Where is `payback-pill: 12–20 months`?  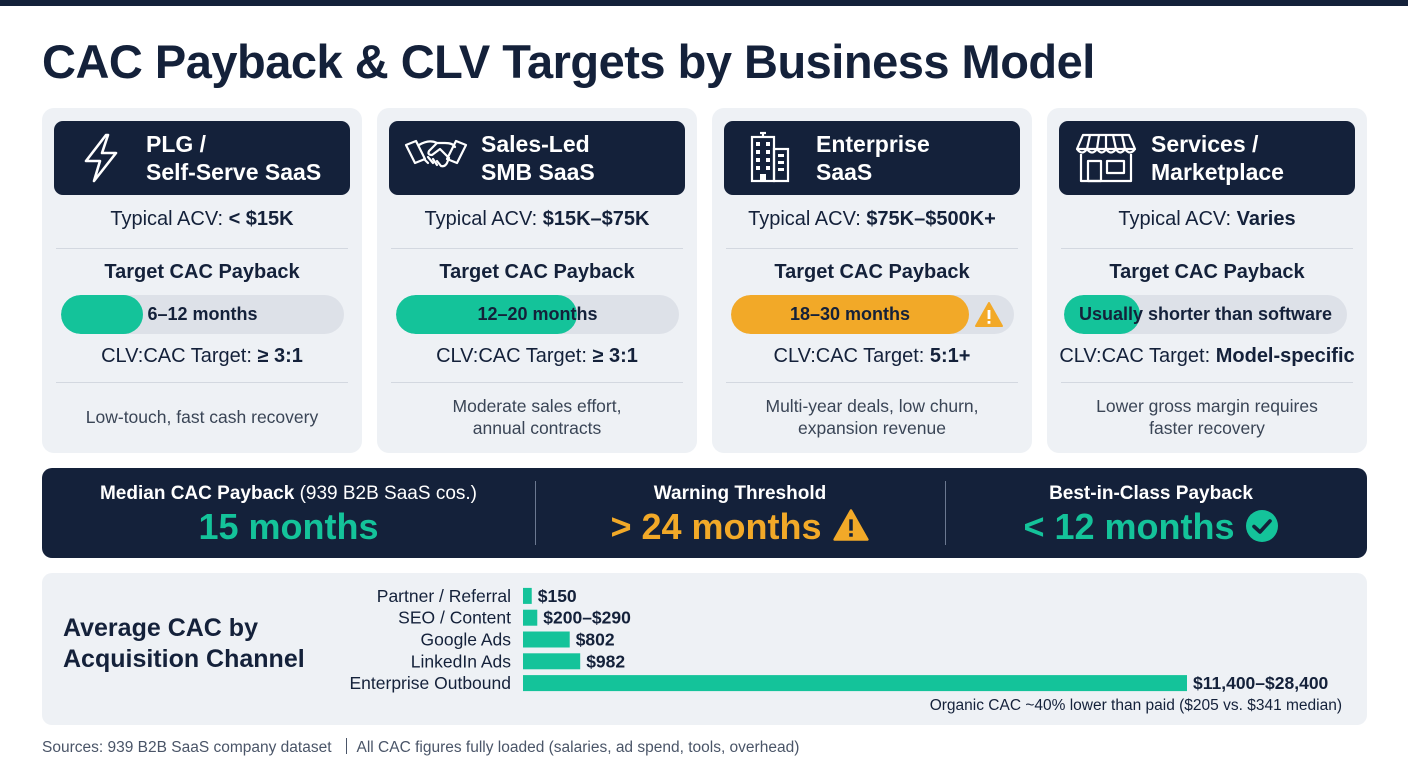 payback-pill: 12–20 months is located at coordinates (537, 314).